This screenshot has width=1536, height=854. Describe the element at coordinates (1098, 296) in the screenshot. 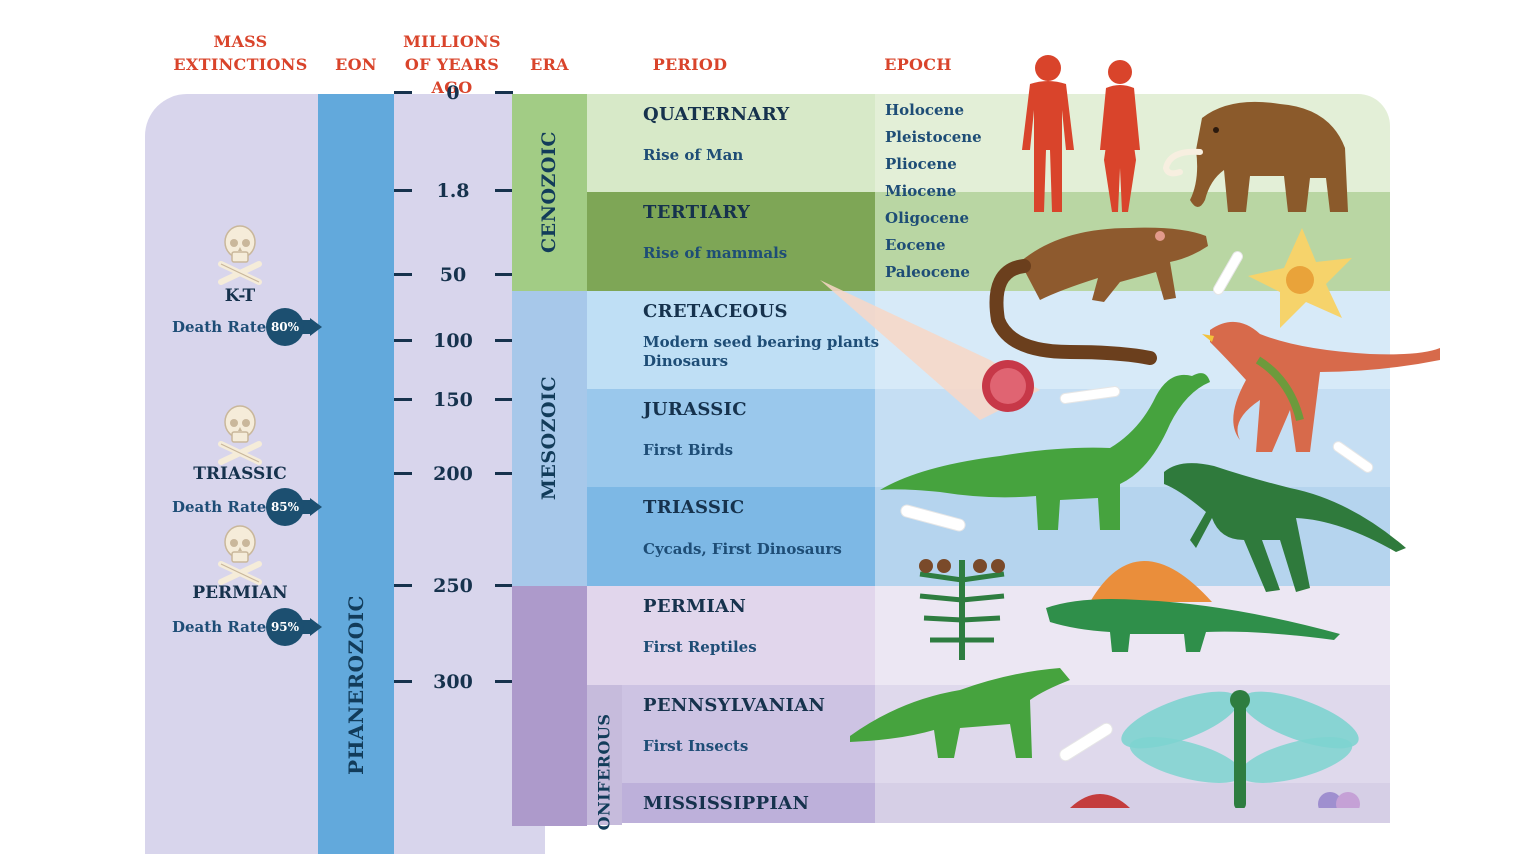

I see `early-mammal-illustration` at that location.